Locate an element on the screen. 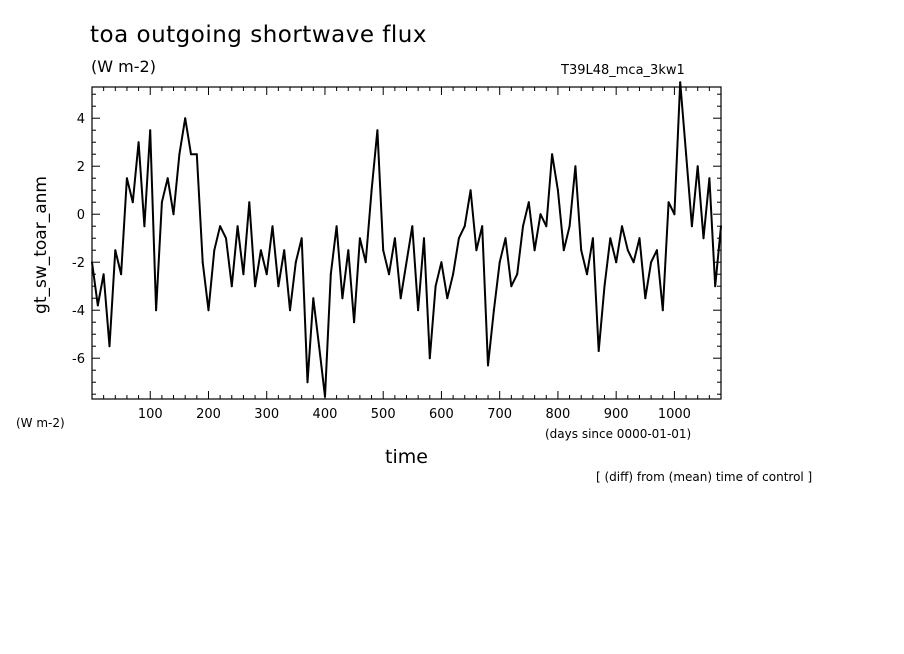  run-label: T39L48_mca_3kw1 is located at coordinates (623, 70).